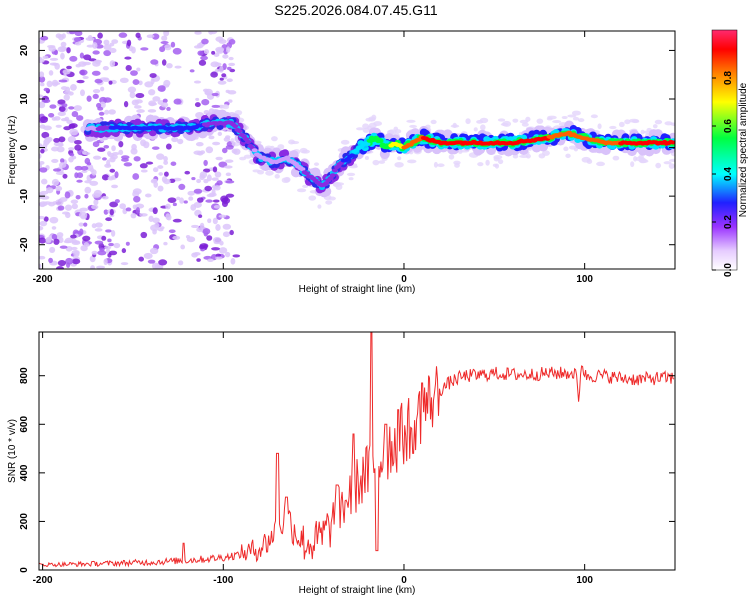 The height and width of the screenshot is (600, 750). Describe the element at coordinates (24, 570) in the screenshot. I see `snr-ytick-label: 0` at that location.